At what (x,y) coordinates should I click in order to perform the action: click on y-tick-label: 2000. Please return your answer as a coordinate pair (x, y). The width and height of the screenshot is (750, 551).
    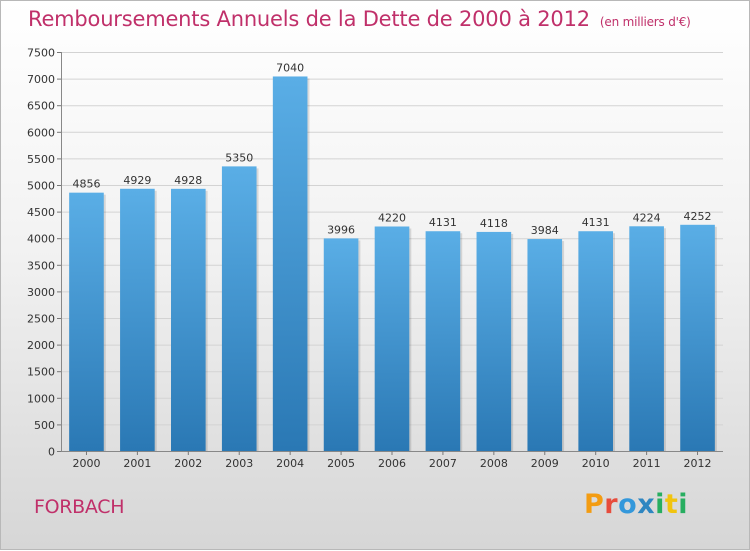
    Looking at the image, I should click on (41, 345).